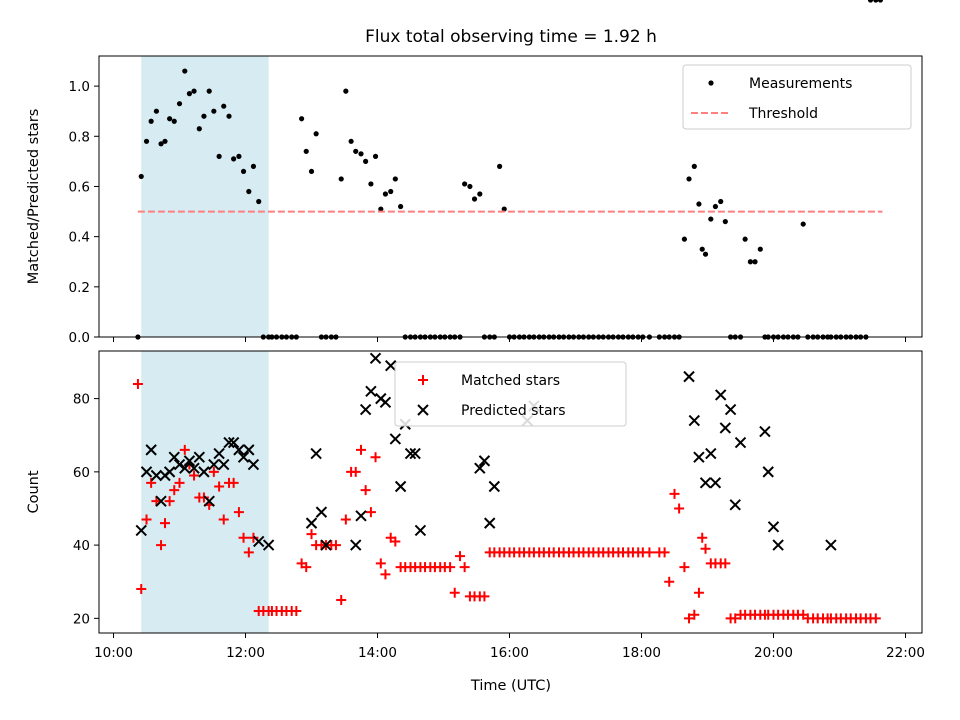 Image resolution: width=960 pixels, height=720 pixels. What do you see at coordinates (800, 84) in the screenshot?
I see `legend-label: Measurements` at bounding box center [800, 84].